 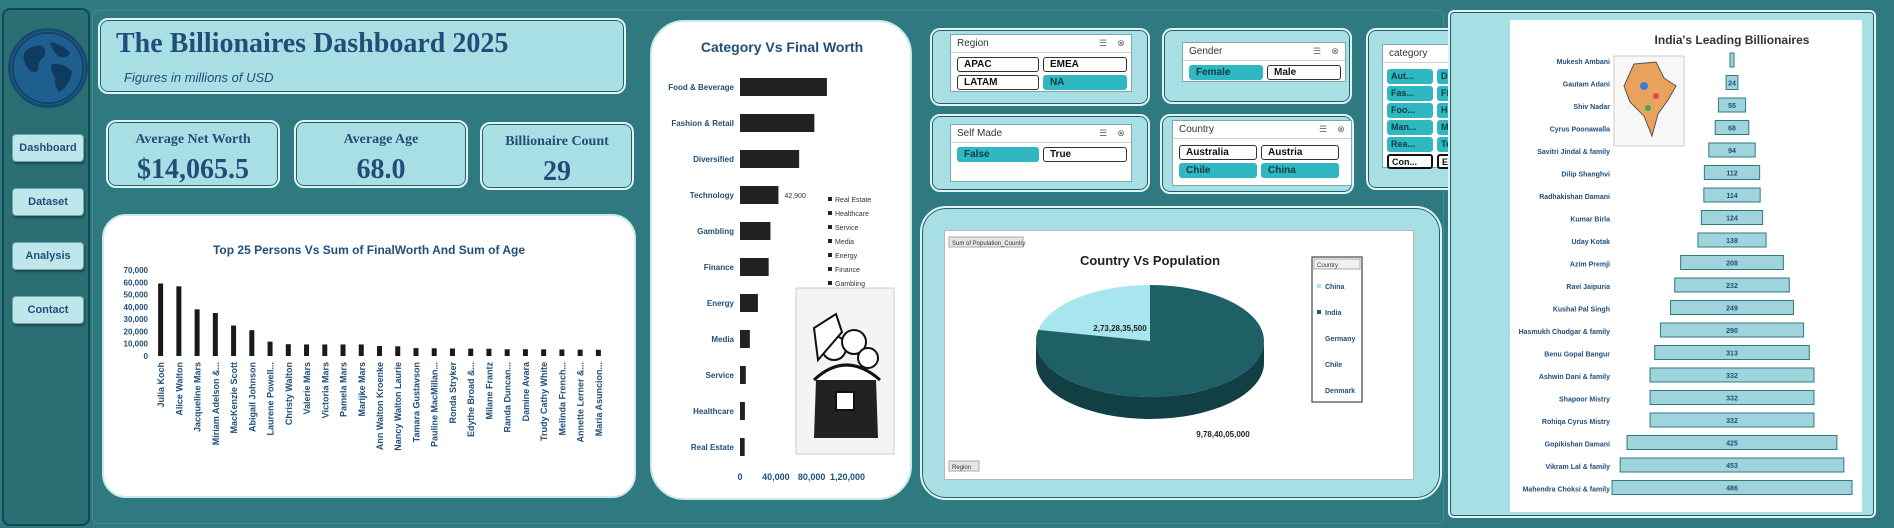 What do you see at coordinates (344, 389) in the screenshot?
I see `x-tick-label: Pamela Mars` at bounding box center [344, 389].